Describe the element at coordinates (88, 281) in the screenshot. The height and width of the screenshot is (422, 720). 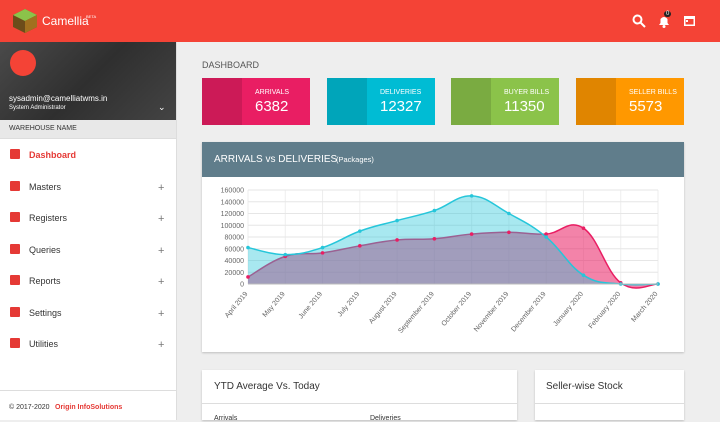
I see `menu-item: Reports +` at that location.